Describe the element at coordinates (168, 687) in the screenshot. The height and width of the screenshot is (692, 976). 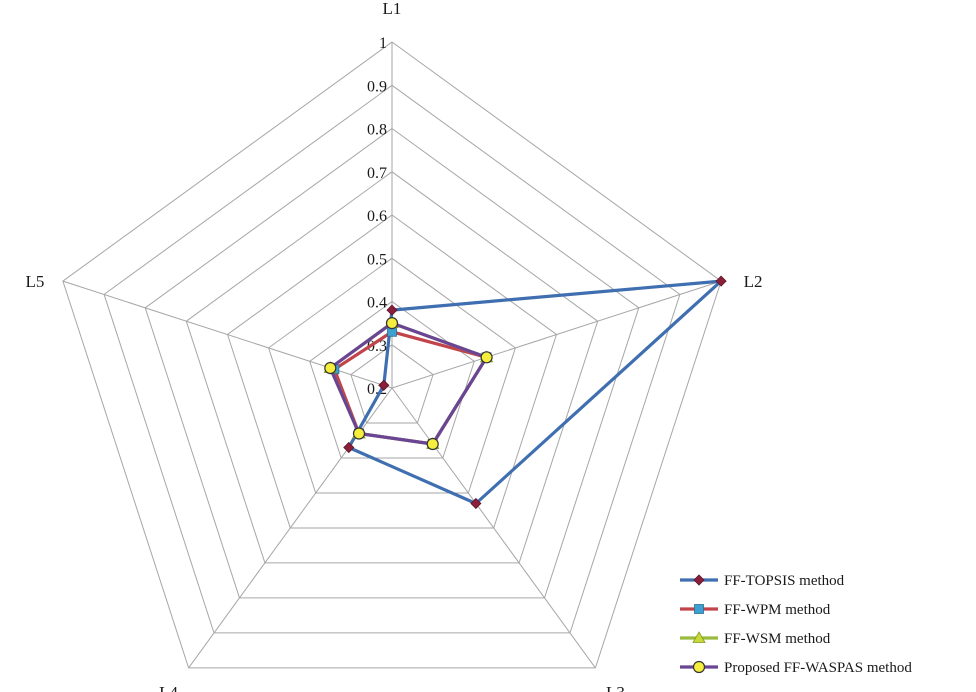
I see `category-label: L4` at that location.